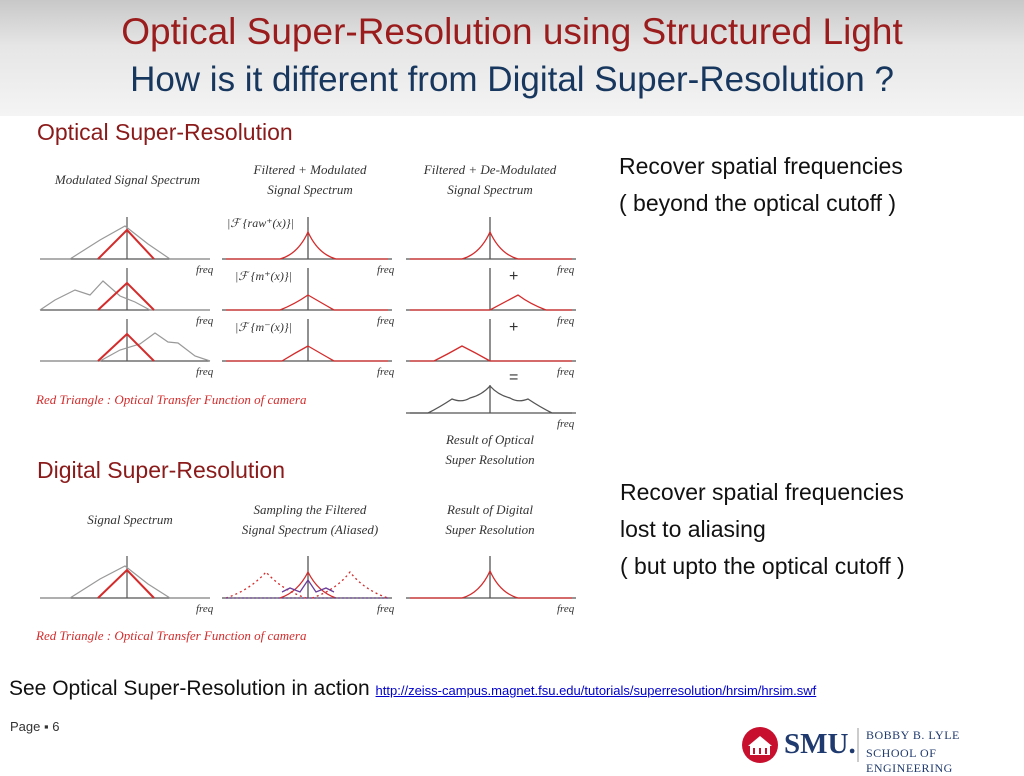 Image resolution: width=1024 pixels, height=776 pixels. Describe the element at coordinates (165, 132) in the screenshot. I see `optical-heading: Optical Super-Resolution` at that location.